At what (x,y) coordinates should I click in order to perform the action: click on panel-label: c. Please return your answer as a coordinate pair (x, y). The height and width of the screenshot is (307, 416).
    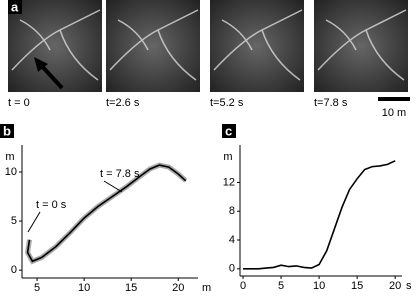
    Looking at the image, I should click on (228, 130).